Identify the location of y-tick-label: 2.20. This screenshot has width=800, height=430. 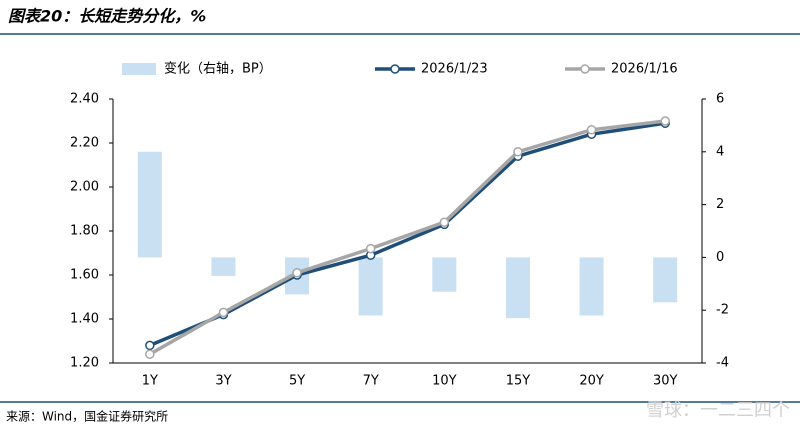
(84, 143).